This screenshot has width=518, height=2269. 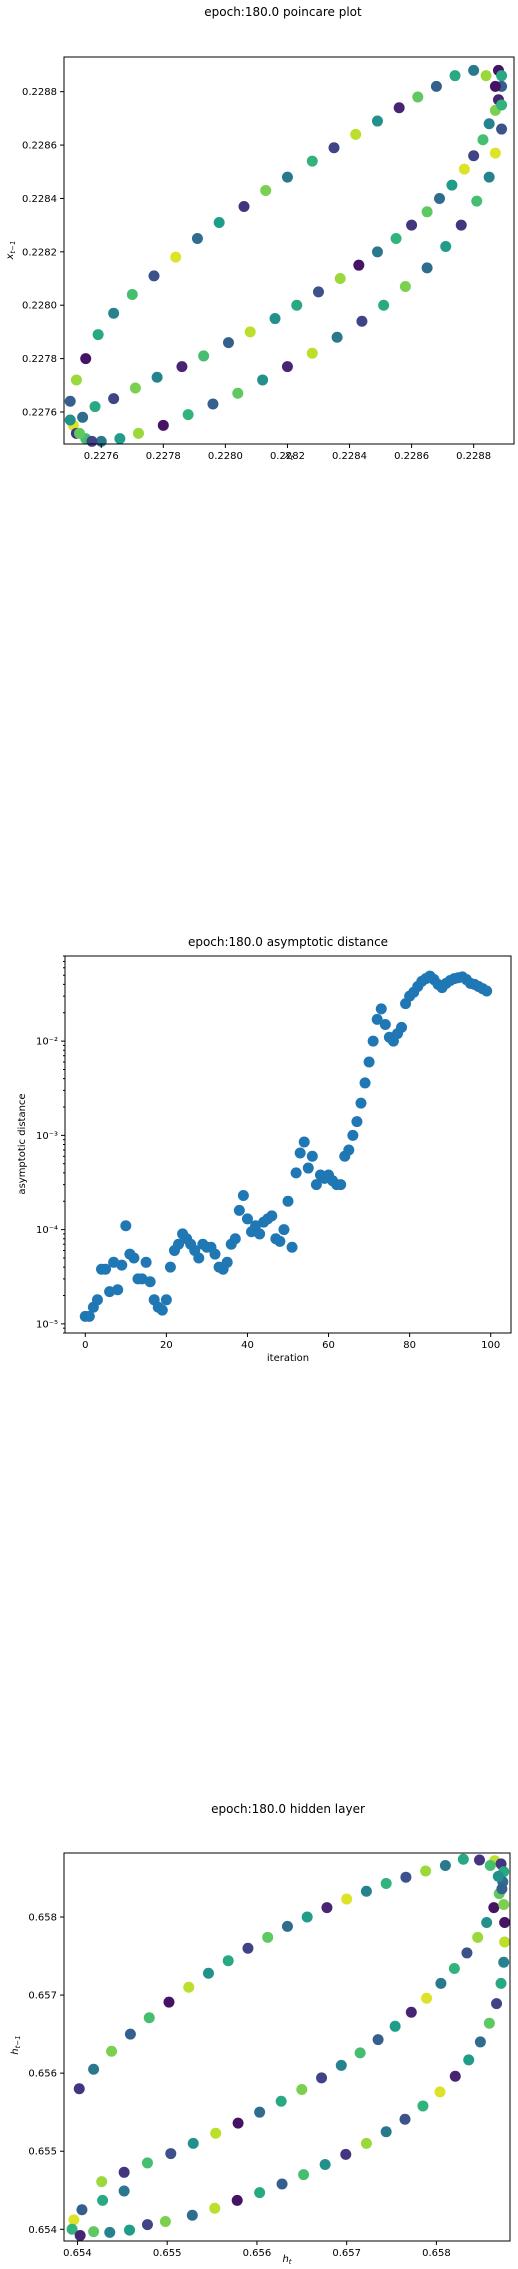 I want to click on poincare-x-tick-label: 0.2284, so click(x=349, y=456).